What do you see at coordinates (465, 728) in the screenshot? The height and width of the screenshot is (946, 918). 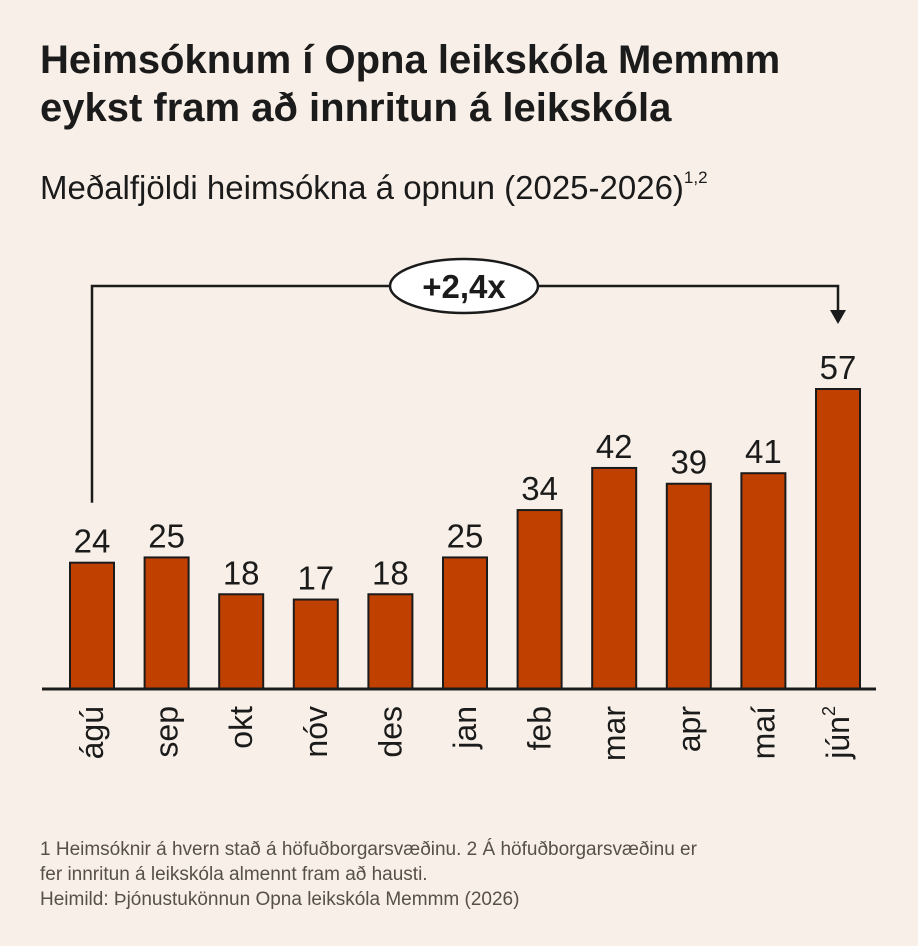 I see `category-label-jan: jan` at bounding box center [465, 728].